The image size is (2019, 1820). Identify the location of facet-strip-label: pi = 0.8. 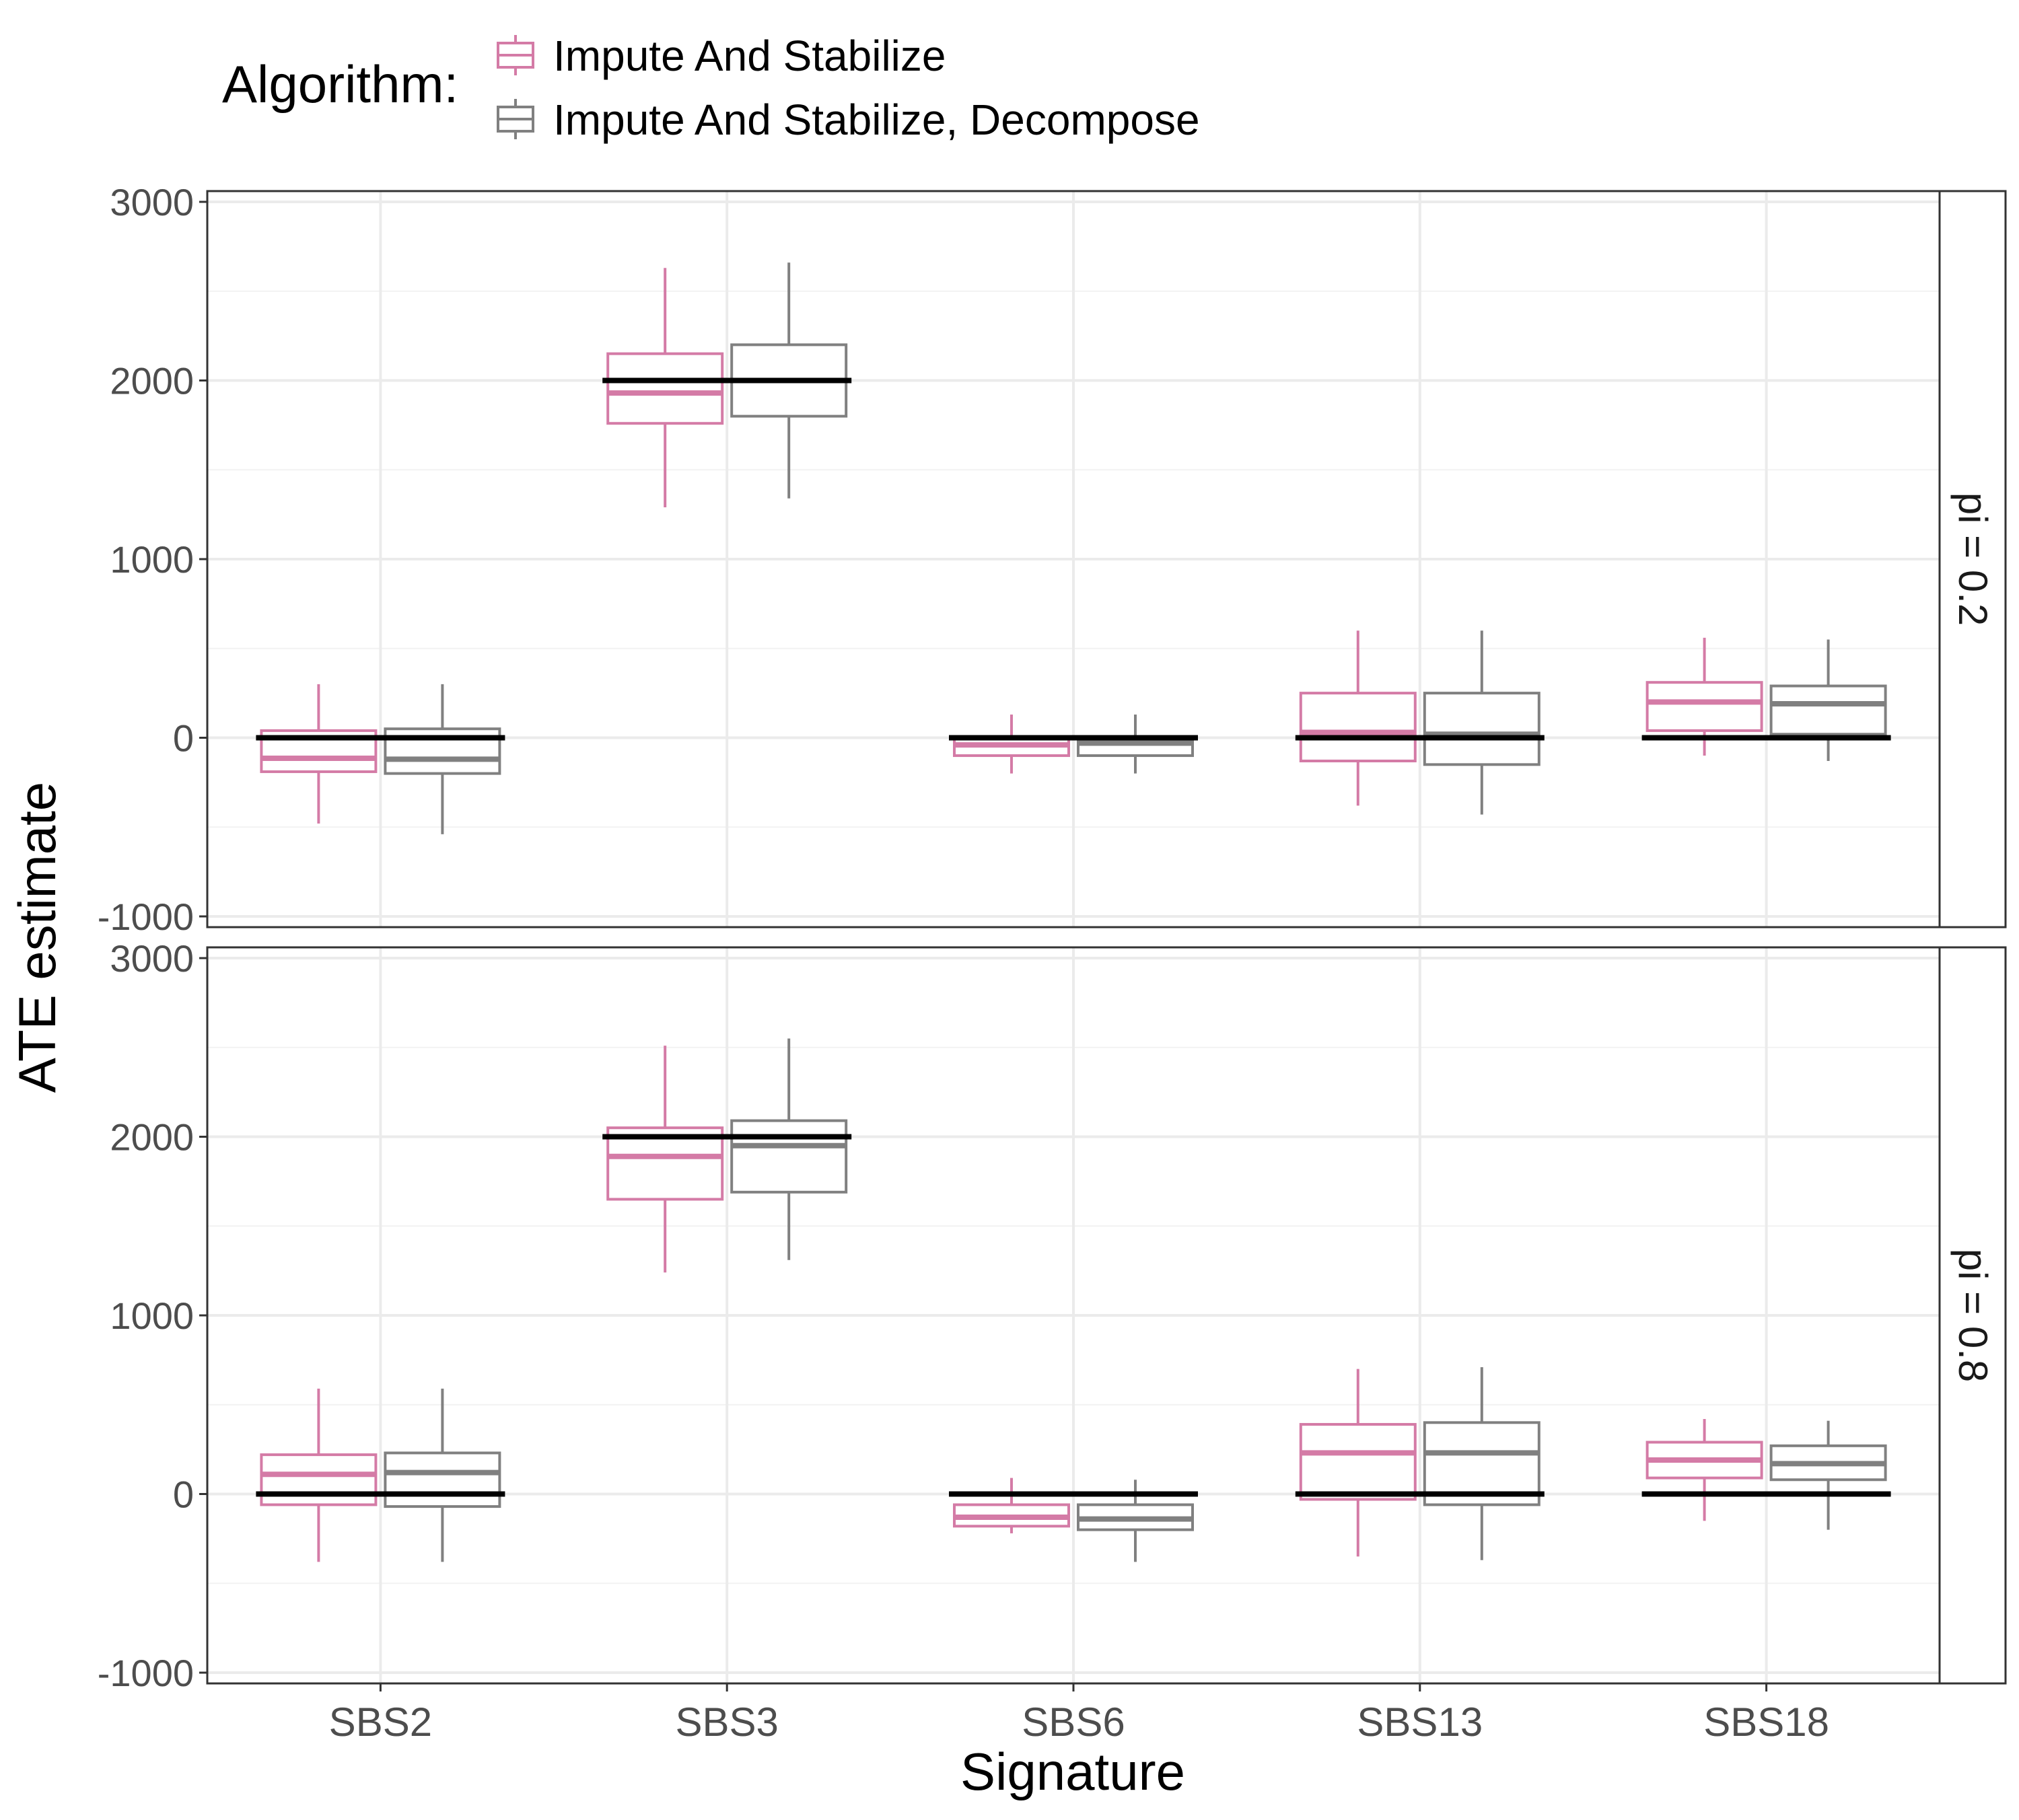
(1973, 1316).